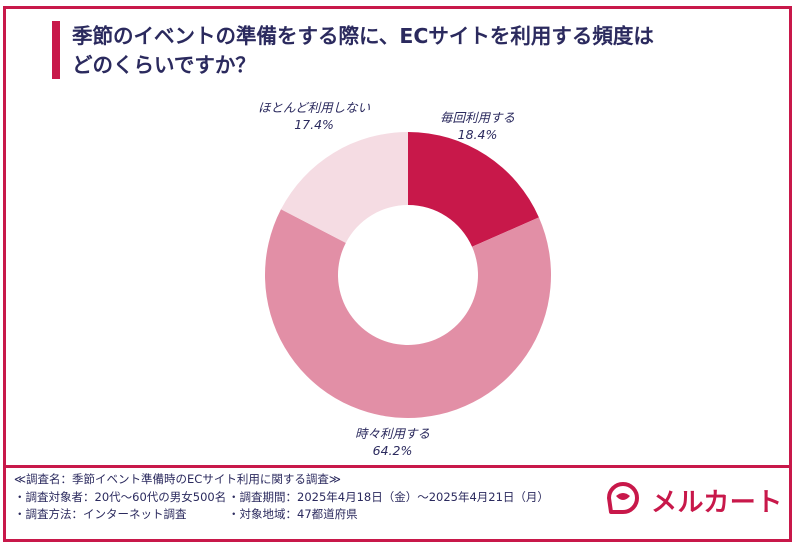 The image size is (799, 550). I want to click on brand-logo: メルカート, so click(693, 500).